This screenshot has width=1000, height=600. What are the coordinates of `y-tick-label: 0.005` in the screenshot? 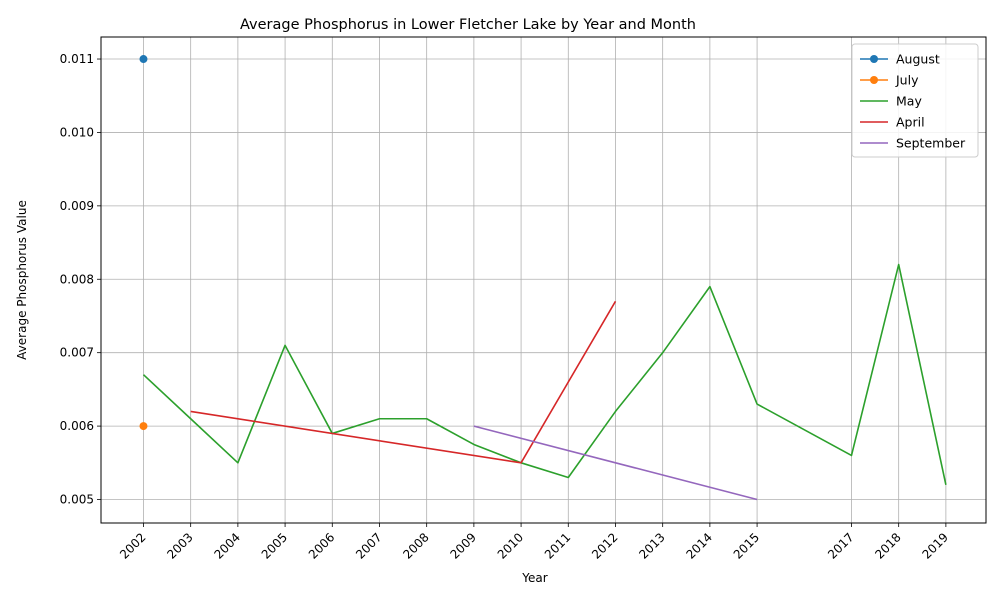 It's located at (77, 500).